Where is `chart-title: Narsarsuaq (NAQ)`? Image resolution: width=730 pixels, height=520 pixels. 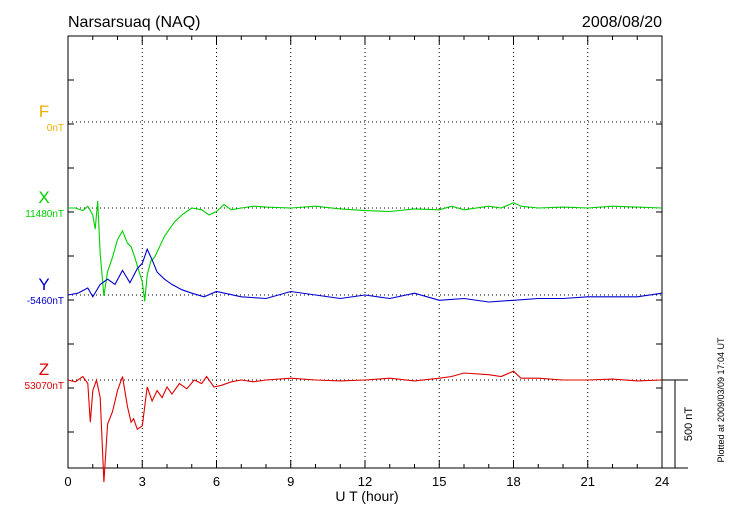 chart-title: Narsarsuaq (NAQ) is located at coordinates (134, 22).